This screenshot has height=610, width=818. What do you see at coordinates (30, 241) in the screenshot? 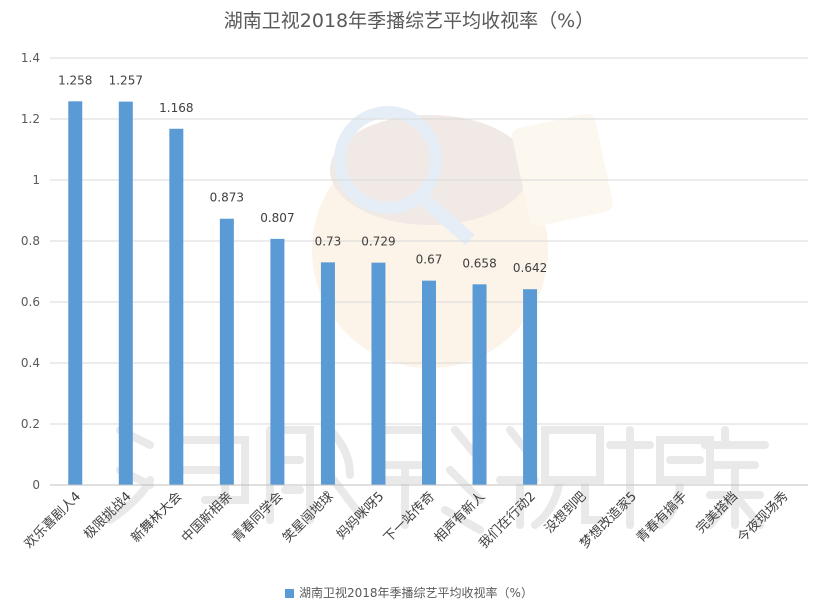
I see `y-tick-label: 0.8` at bounding box center [30, 241].